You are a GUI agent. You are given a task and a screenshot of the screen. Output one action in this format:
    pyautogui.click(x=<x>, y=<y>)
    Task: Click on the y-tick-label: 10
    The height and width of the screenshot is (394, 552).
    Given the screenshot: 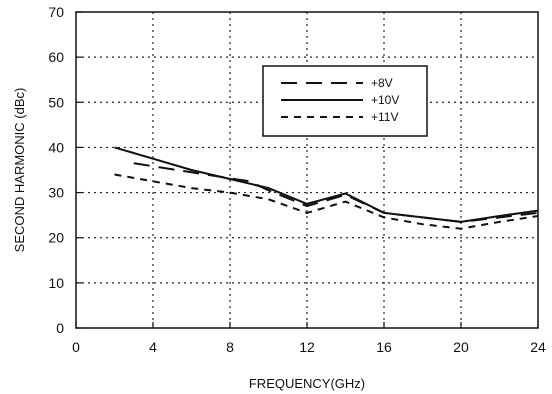 What is the action you would take?
    pyautogui.click(x=56, y=283)
    